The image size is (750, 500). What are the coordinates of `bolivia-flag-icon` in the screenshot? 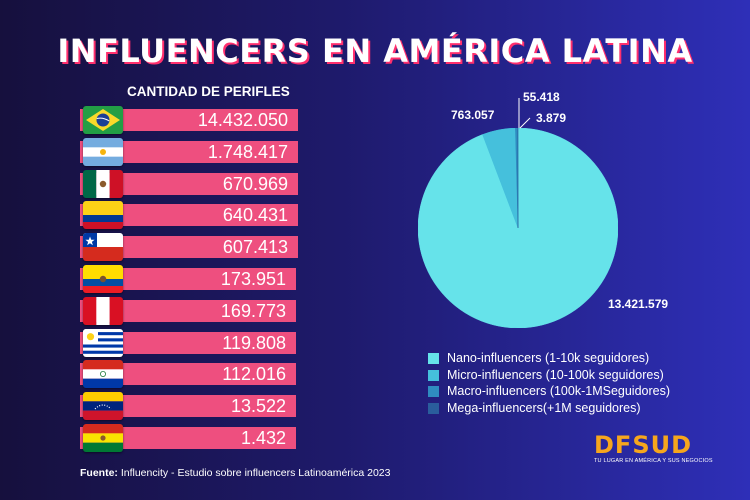 It's located at (103, 438).